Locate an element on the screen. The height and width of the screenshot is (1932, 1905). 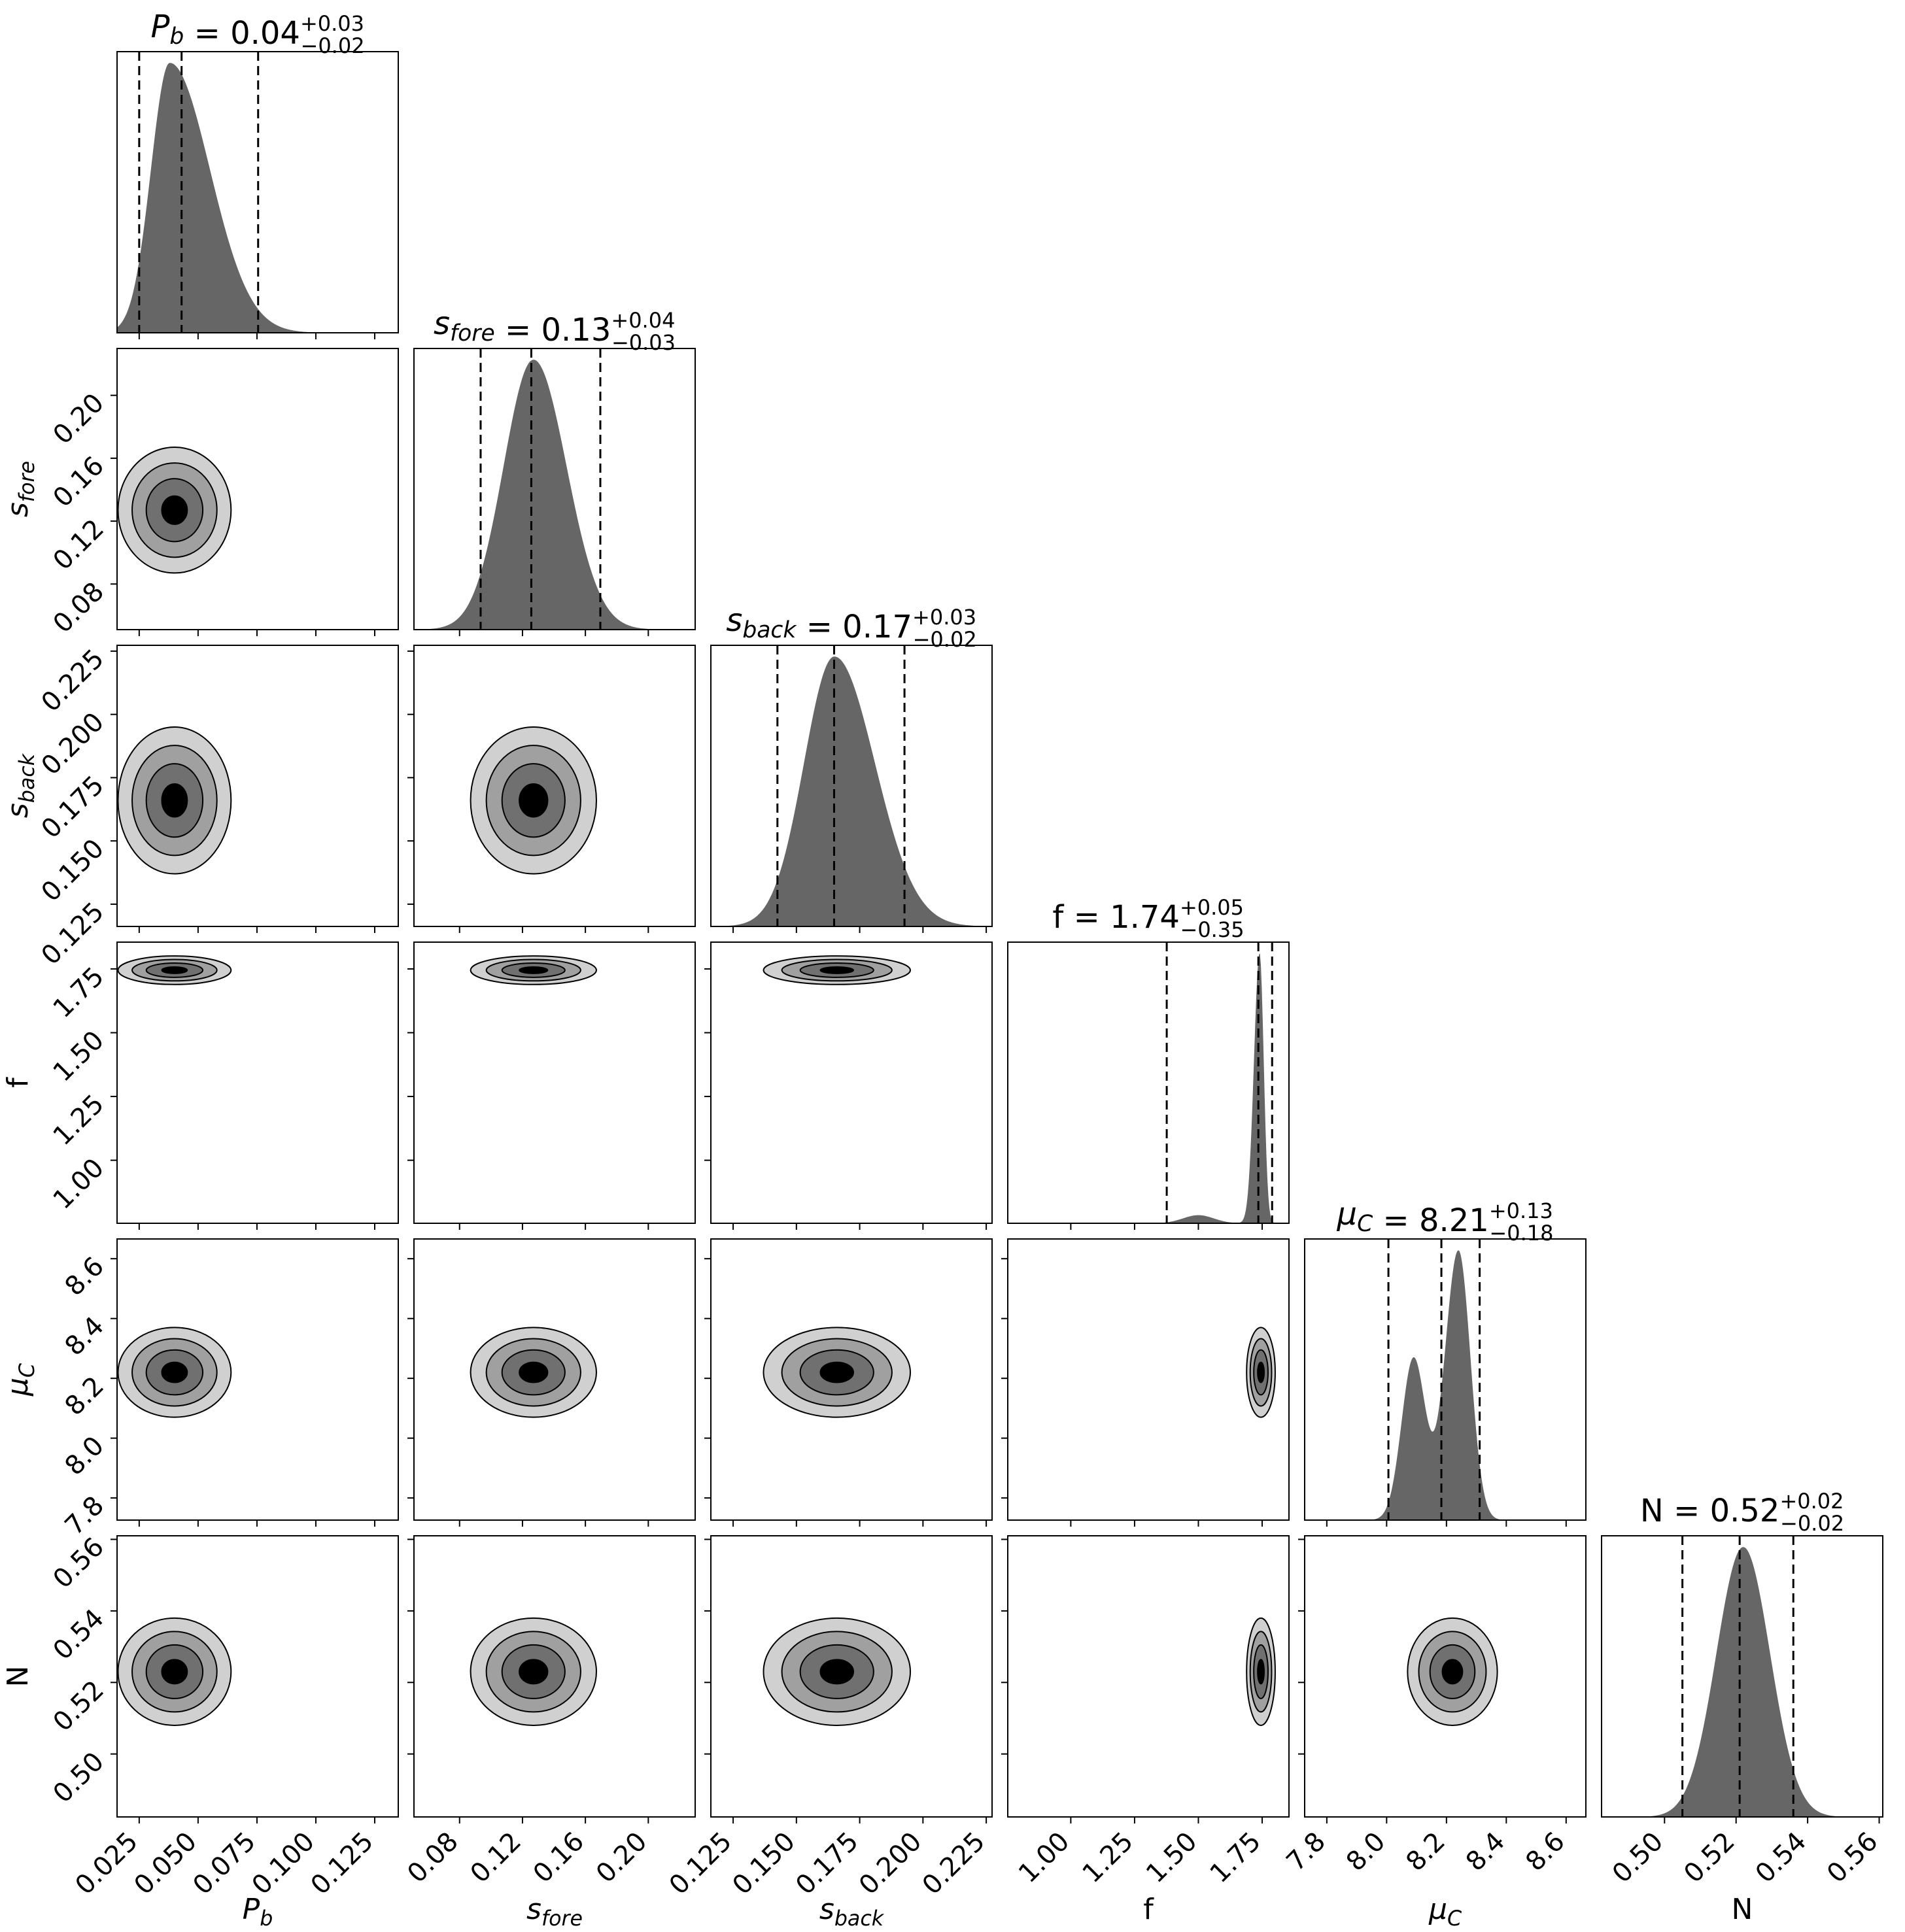
y-tick-label: 0.12 is located at coordinates (79, 545).